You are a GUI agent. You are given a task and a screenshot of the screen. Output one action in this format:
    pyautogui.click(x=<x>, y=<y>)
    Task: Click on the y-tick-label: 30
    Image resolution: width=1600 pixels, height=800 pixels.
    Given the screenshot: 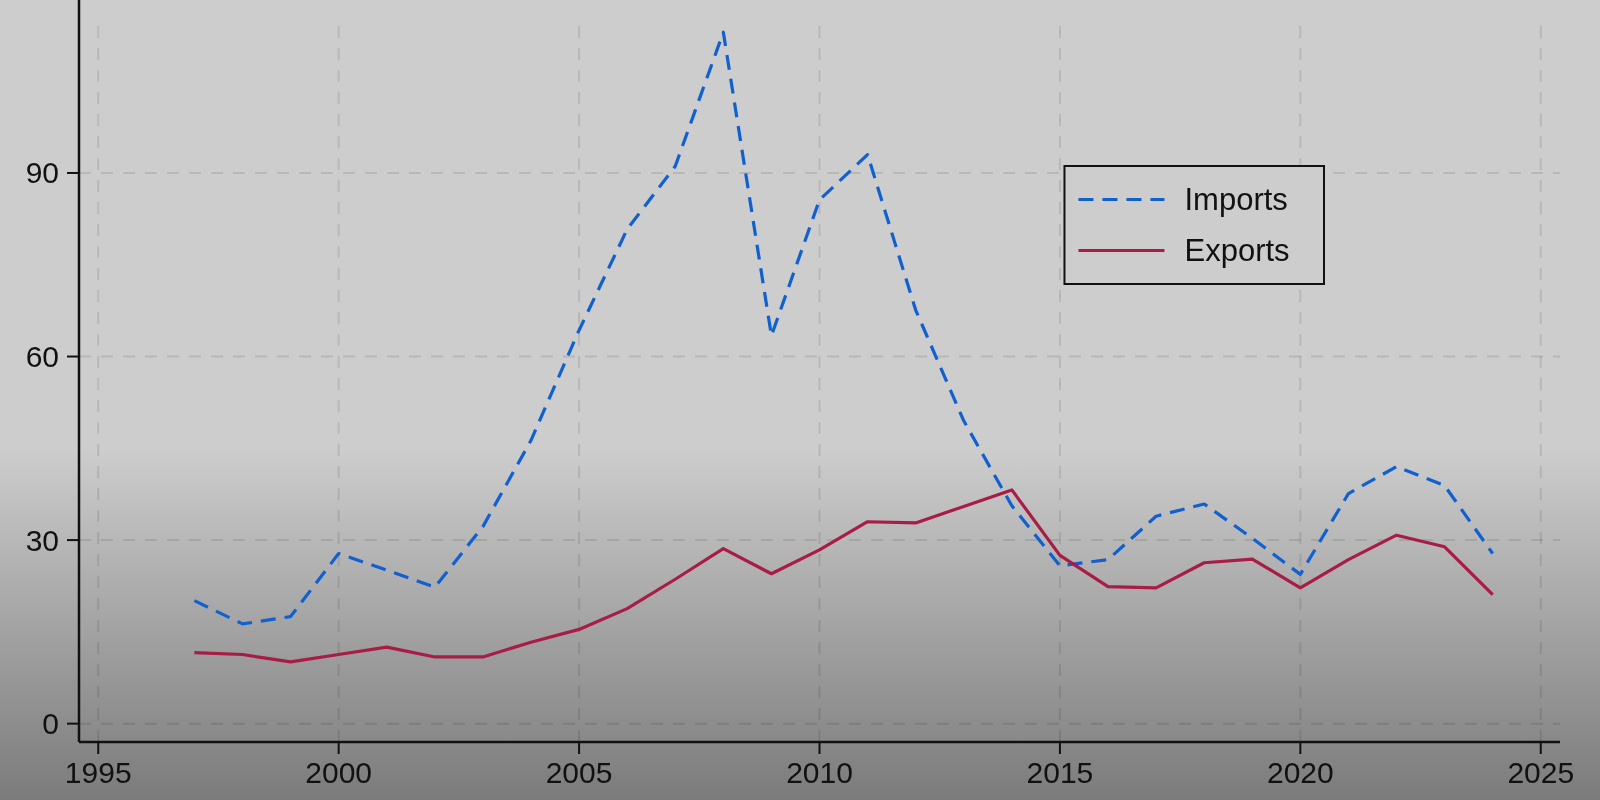 What is the action you would take?
    pyautogui.click(x=42, y=540)
    